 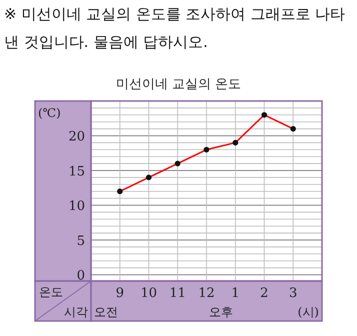 What do you see at coordinates (120, 293) in the screenshot?
I see `x-tick-label: 9` at bounding box center [120, 293].